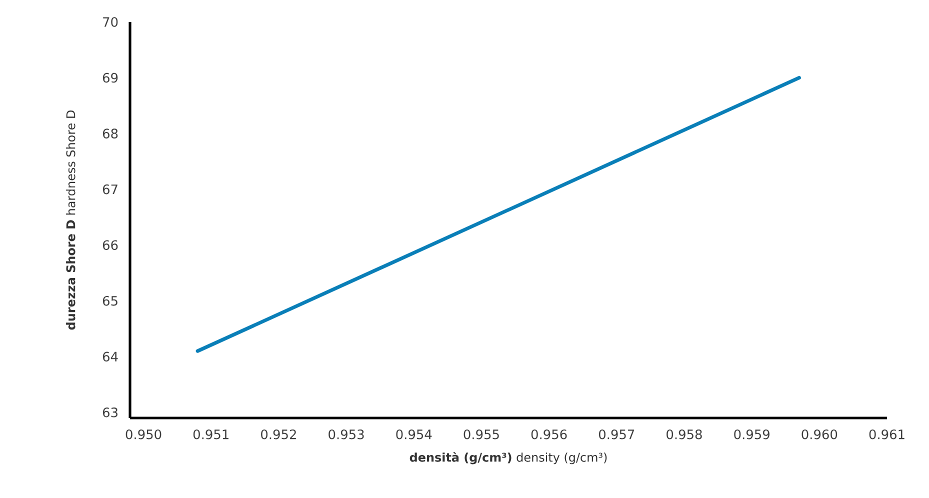 This screenshot has width=929, height=498. I want to click on x-tick-label: 0.957, so click(616, 434).